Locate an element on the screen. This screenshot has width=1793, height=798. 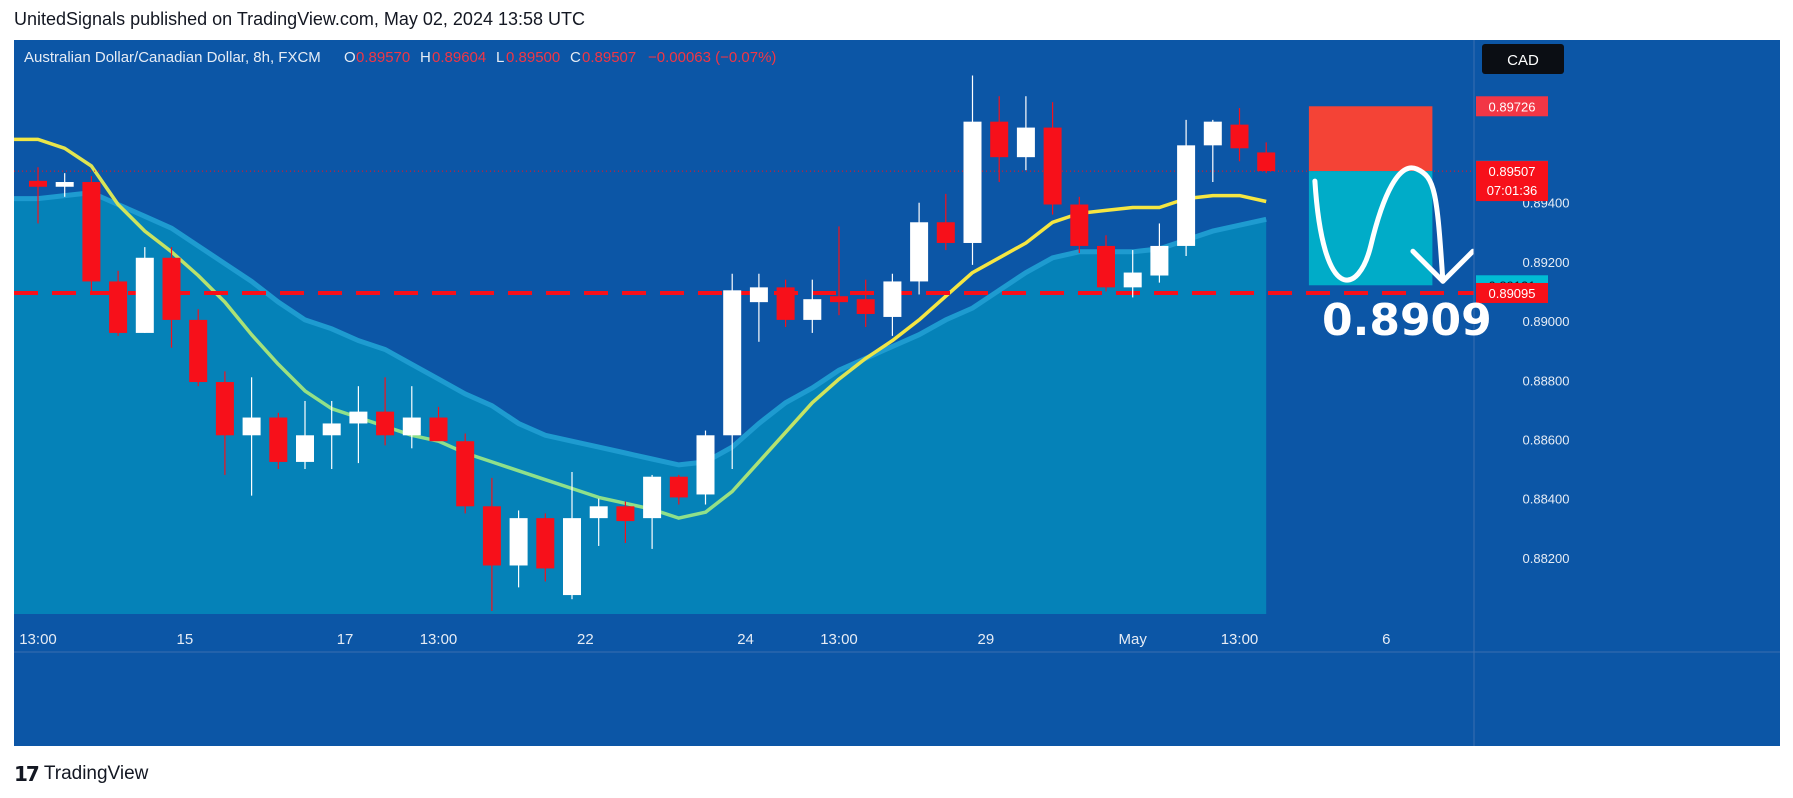
price-tag: 0.89507 07:01:36 is located at coordinates (1512, 181).